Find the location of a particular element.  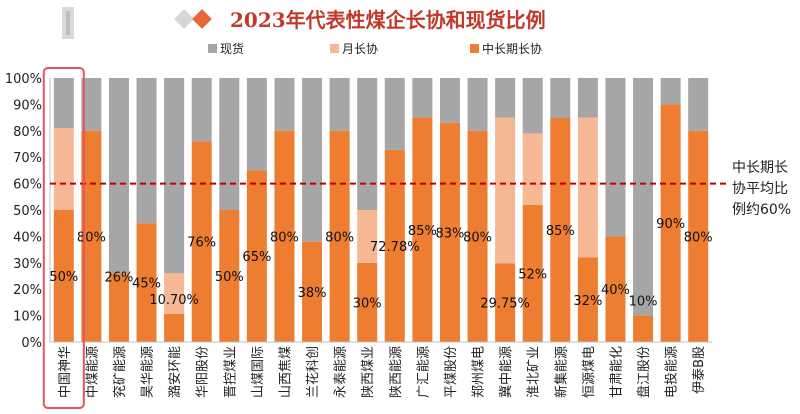

data-label: 10.70% is located at coordinates (174, 300).